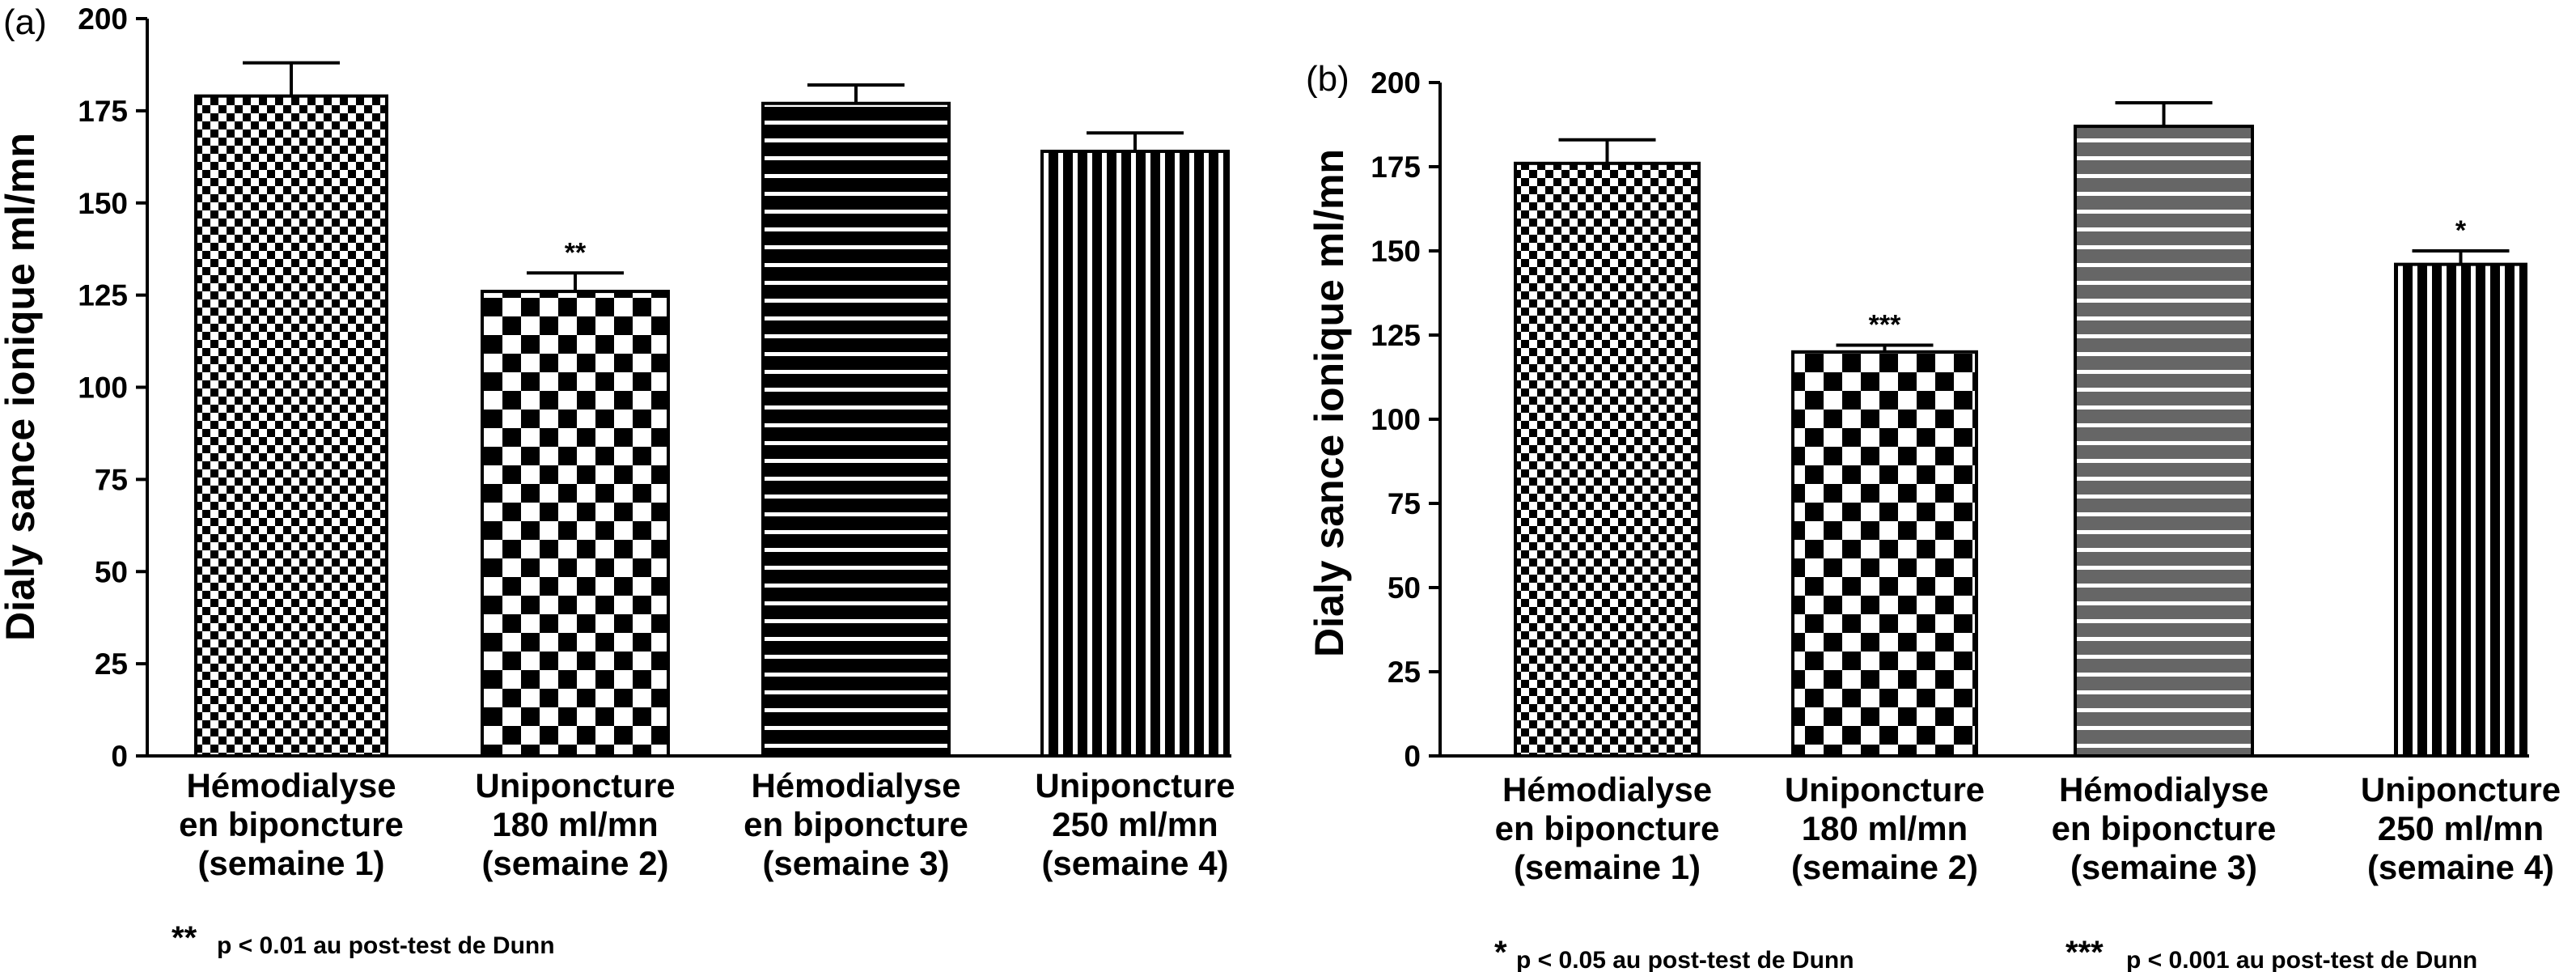 The width and height of the screenshot is (2576, 972). What do you see at coordinates (386, 945) in the screenshot?
I see `footnote-text: p < 0.01 au post-test de Dunn` at bounding box center [386, 945].